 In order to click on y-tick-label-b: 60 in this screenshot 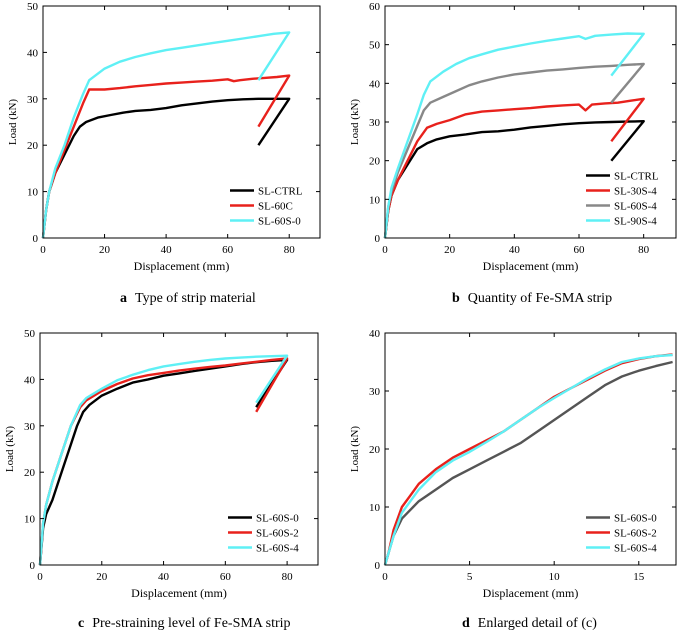, I will do `click(375, 7)`.